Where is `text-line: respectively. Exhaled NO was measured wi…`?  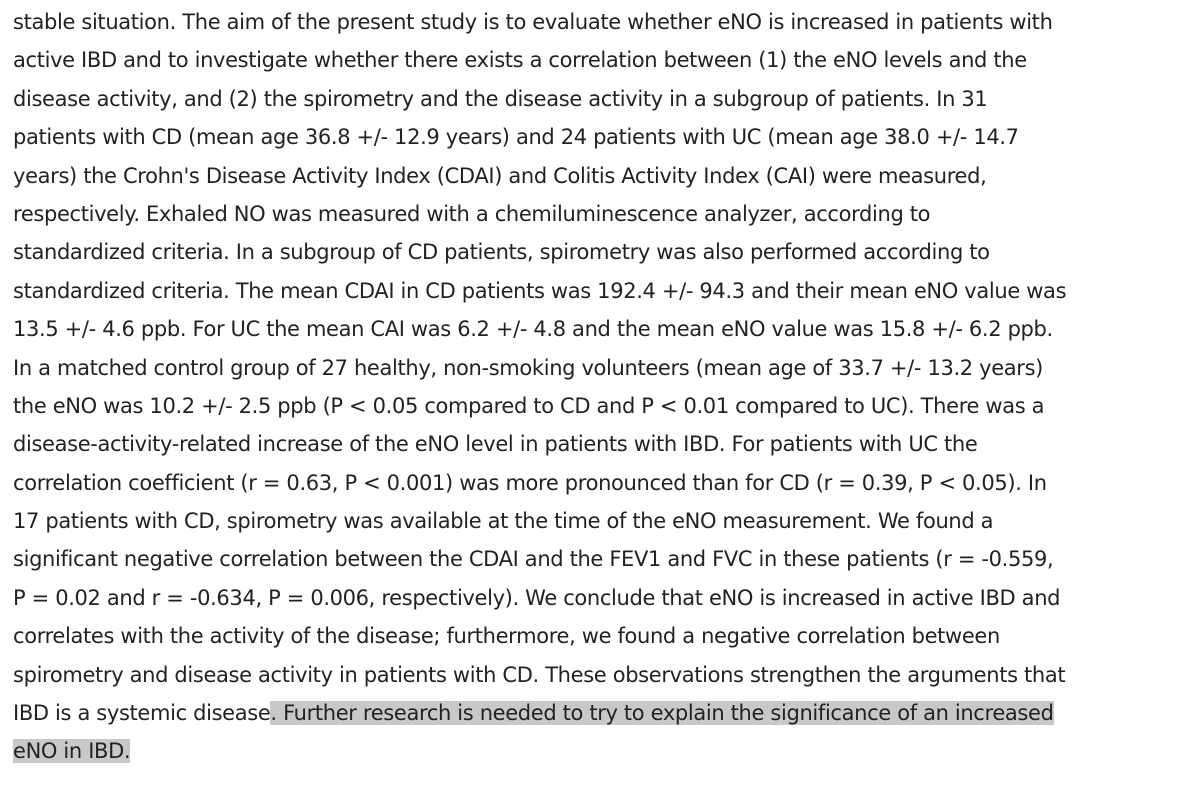
text-line: respectively. Exhaled NO was measured wi… is located at coordinates (472, 213).